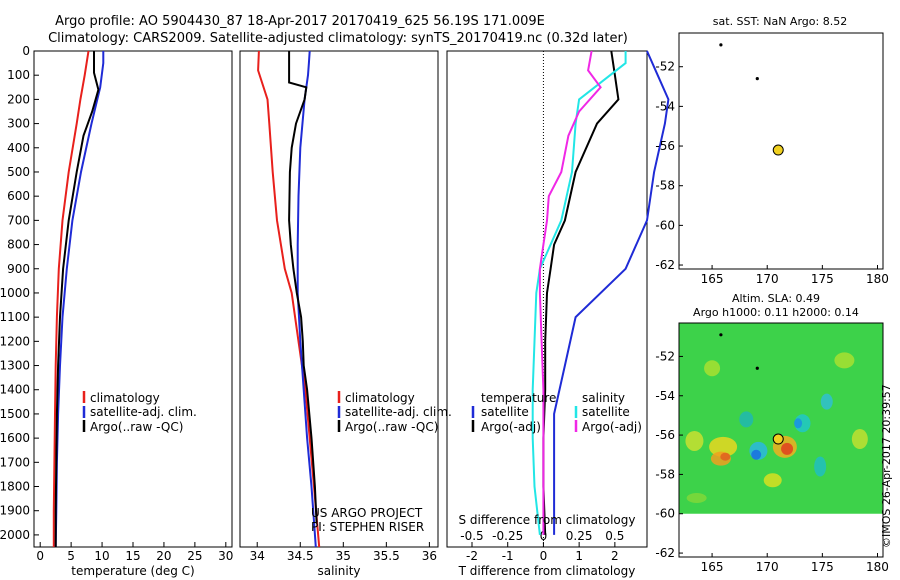 The width and height of the screenshot is (900, 580). I want to click on temperature-lines, so click(78, 299).